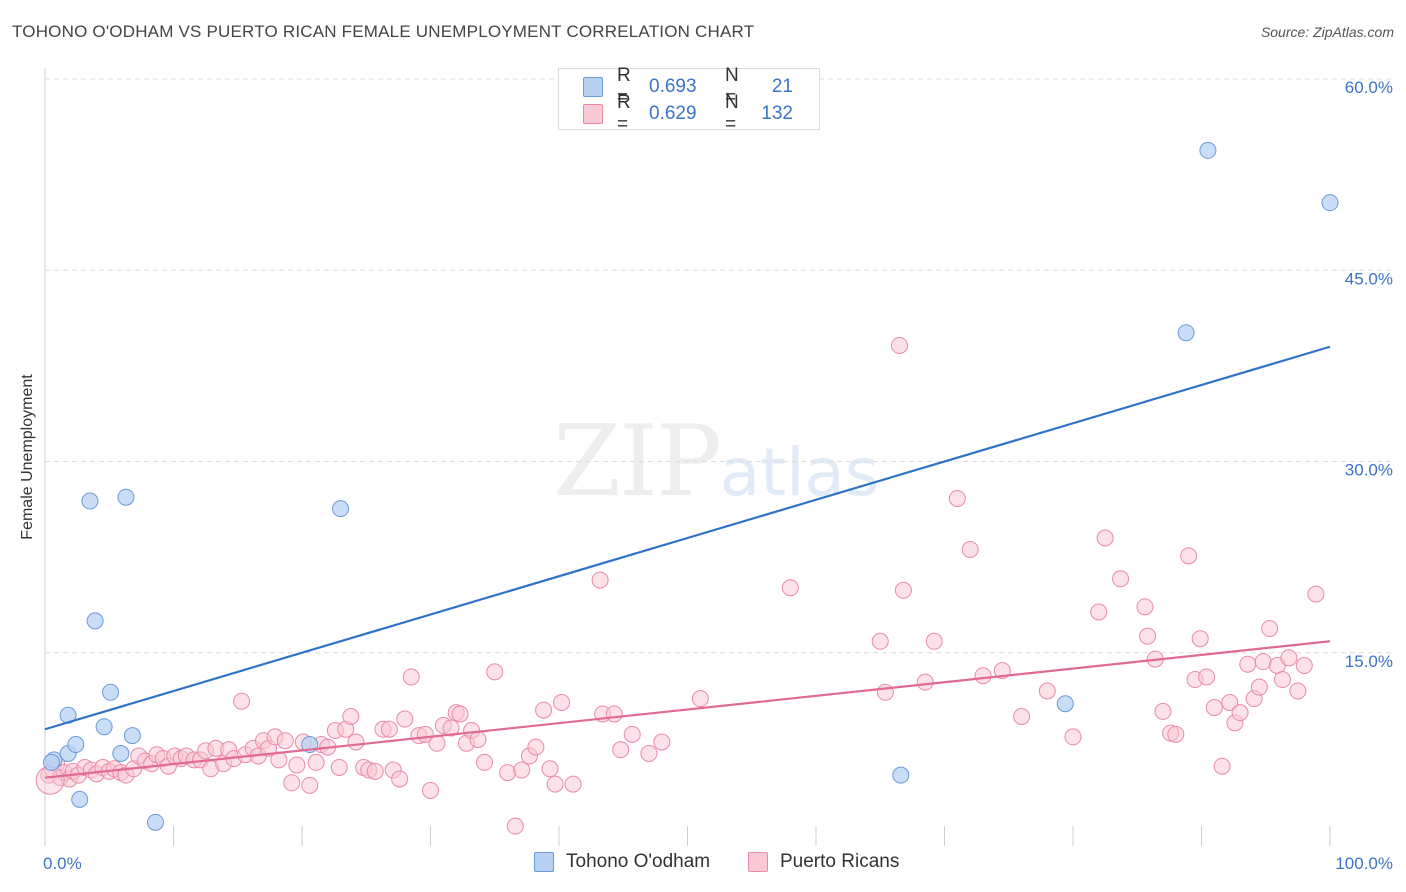 Image resolution: width=1406 pixels, height=892 pixels. Describe the element at coordinates (687, 709) in the screenshot. I see `puerto-ricans-trend-line` at that location.